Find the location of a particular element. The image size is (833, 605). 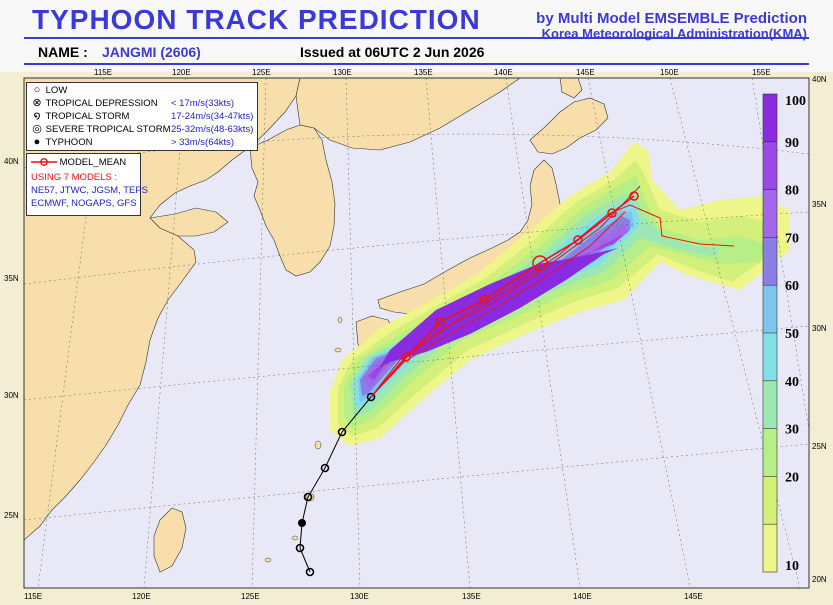

colorbar: 100 90 80 70 60 50 40 30 20 10 is located at coordinates (784, 333).